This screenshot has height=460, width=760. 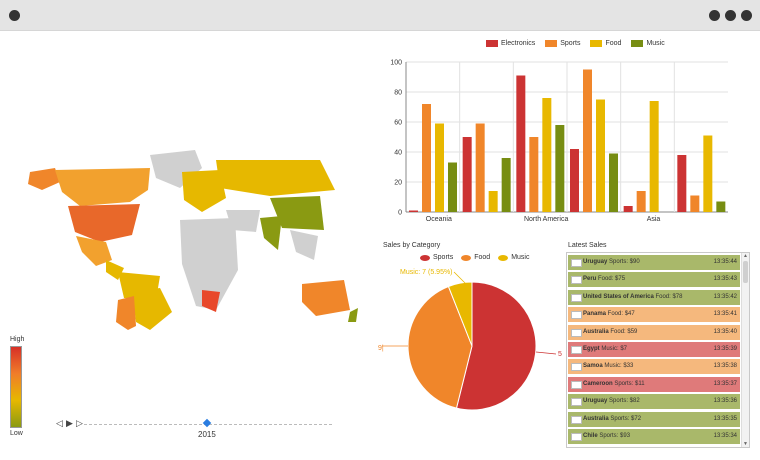 What do you see at coordinates (510, 43) in the screenshot?
I see `bar-legend-item: Electronics` at bounding box center [510, 43].